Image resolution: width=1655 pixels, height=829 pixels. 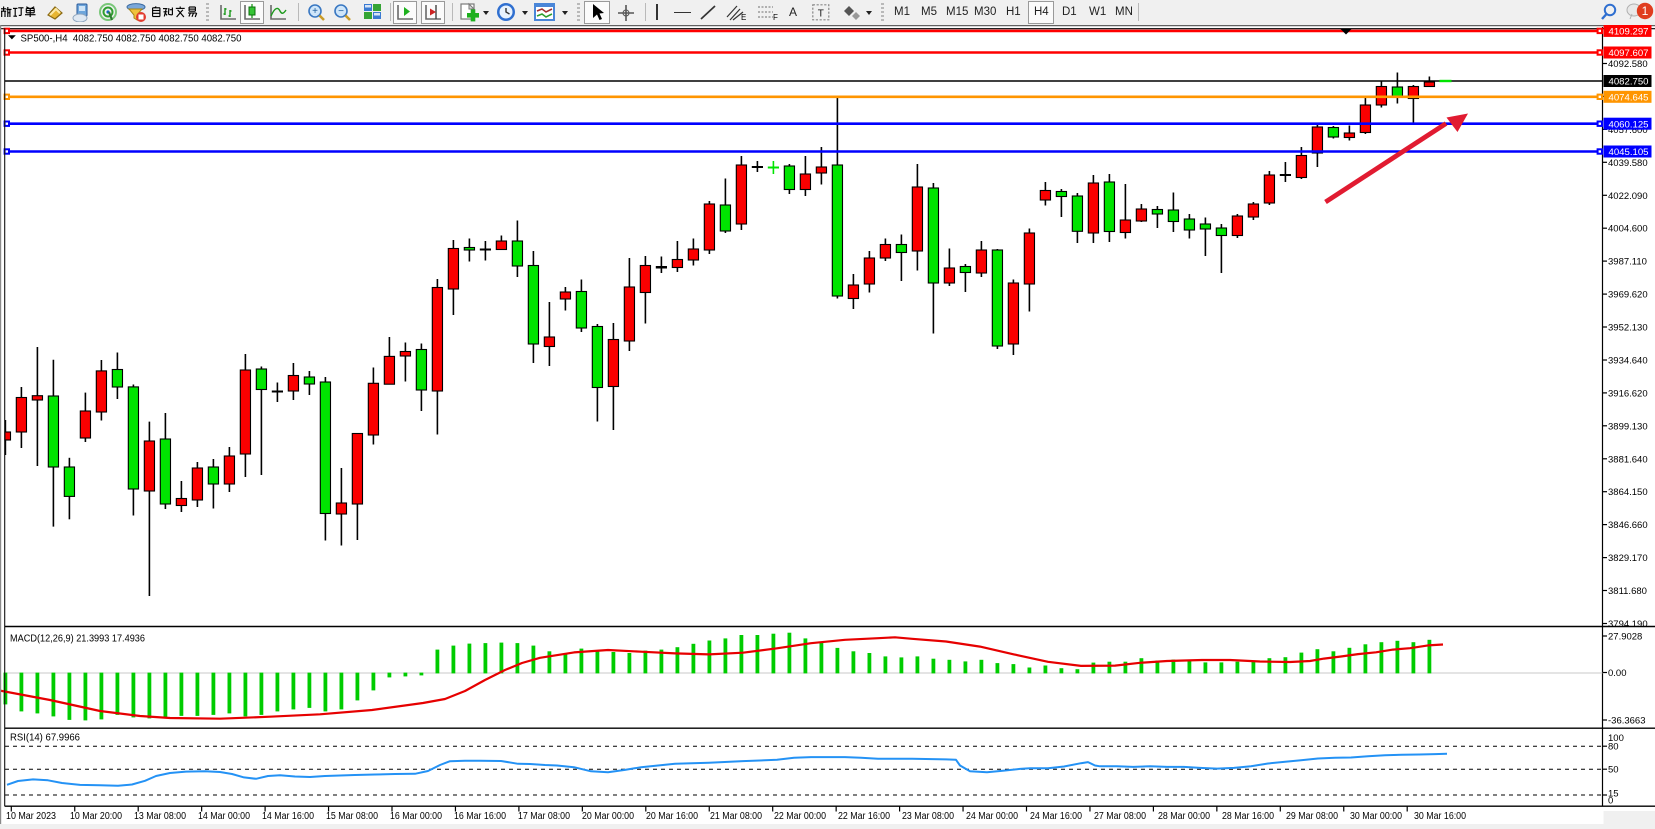 What do you see at coordinates (1627, 721) in the screenshot?
I see `svg-text: -36.3663` at bounding box center [1627, 721].